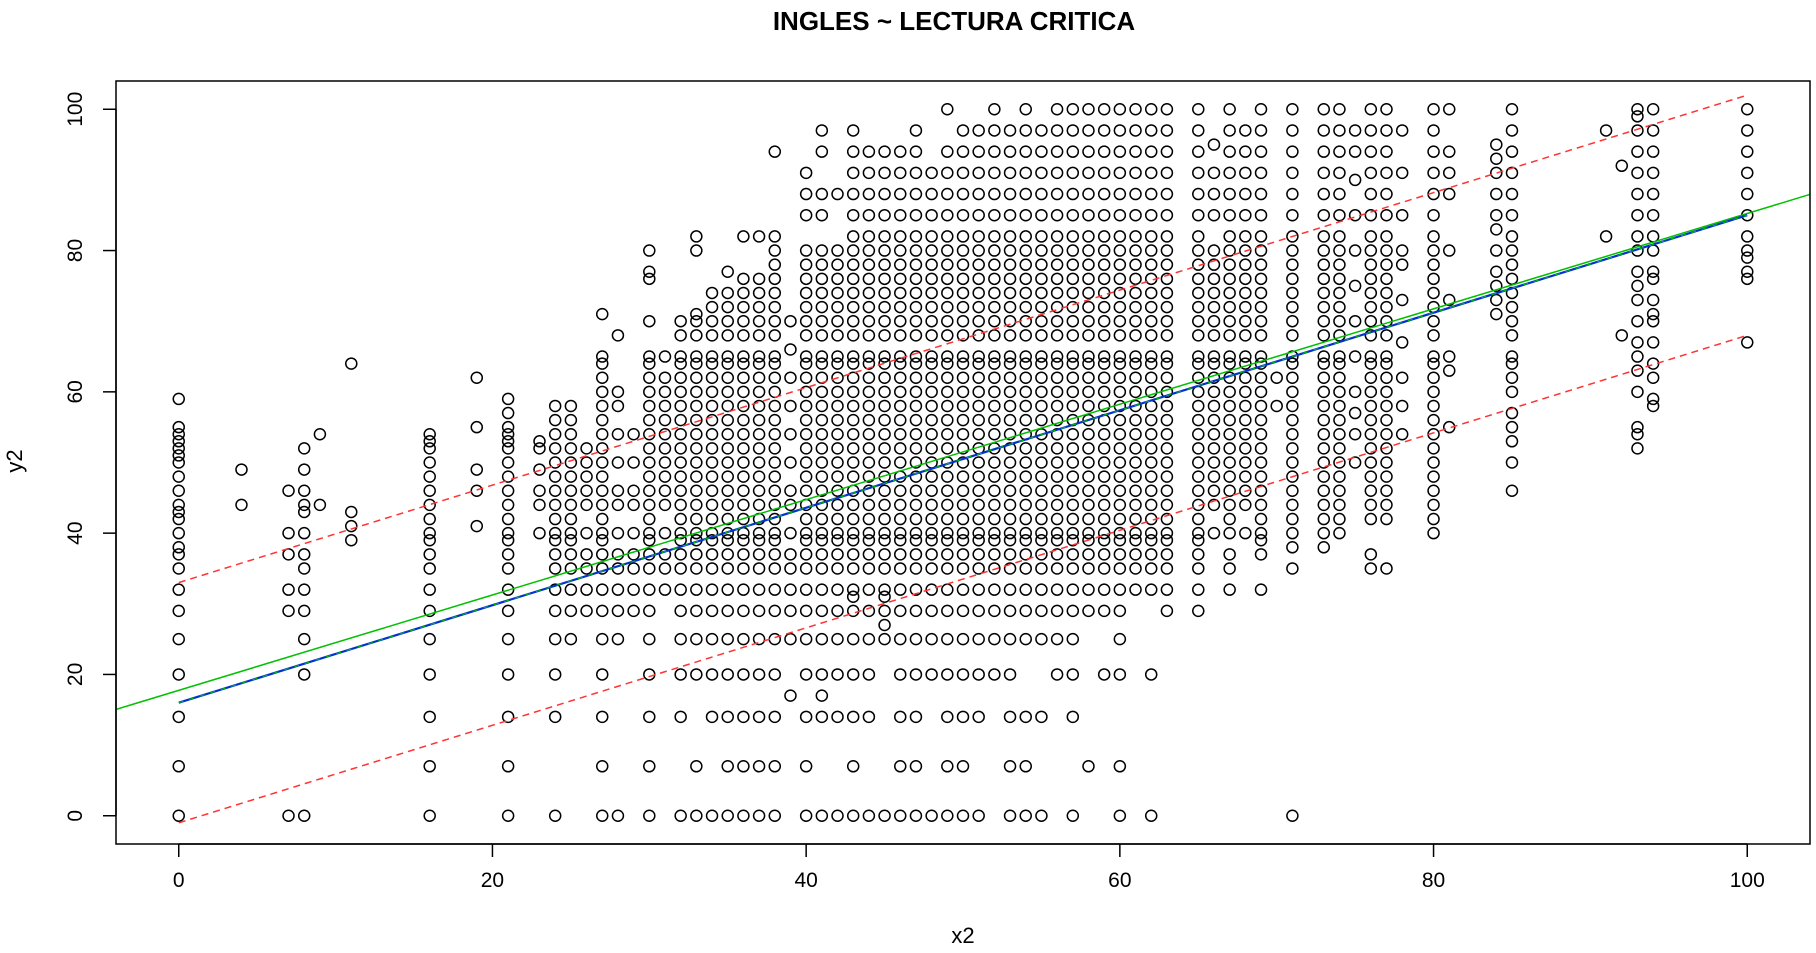  Describe the element at coordinates (969, 867) in the screenshot. I see `x-axis: 0 20 40 60 80 100` at that location.